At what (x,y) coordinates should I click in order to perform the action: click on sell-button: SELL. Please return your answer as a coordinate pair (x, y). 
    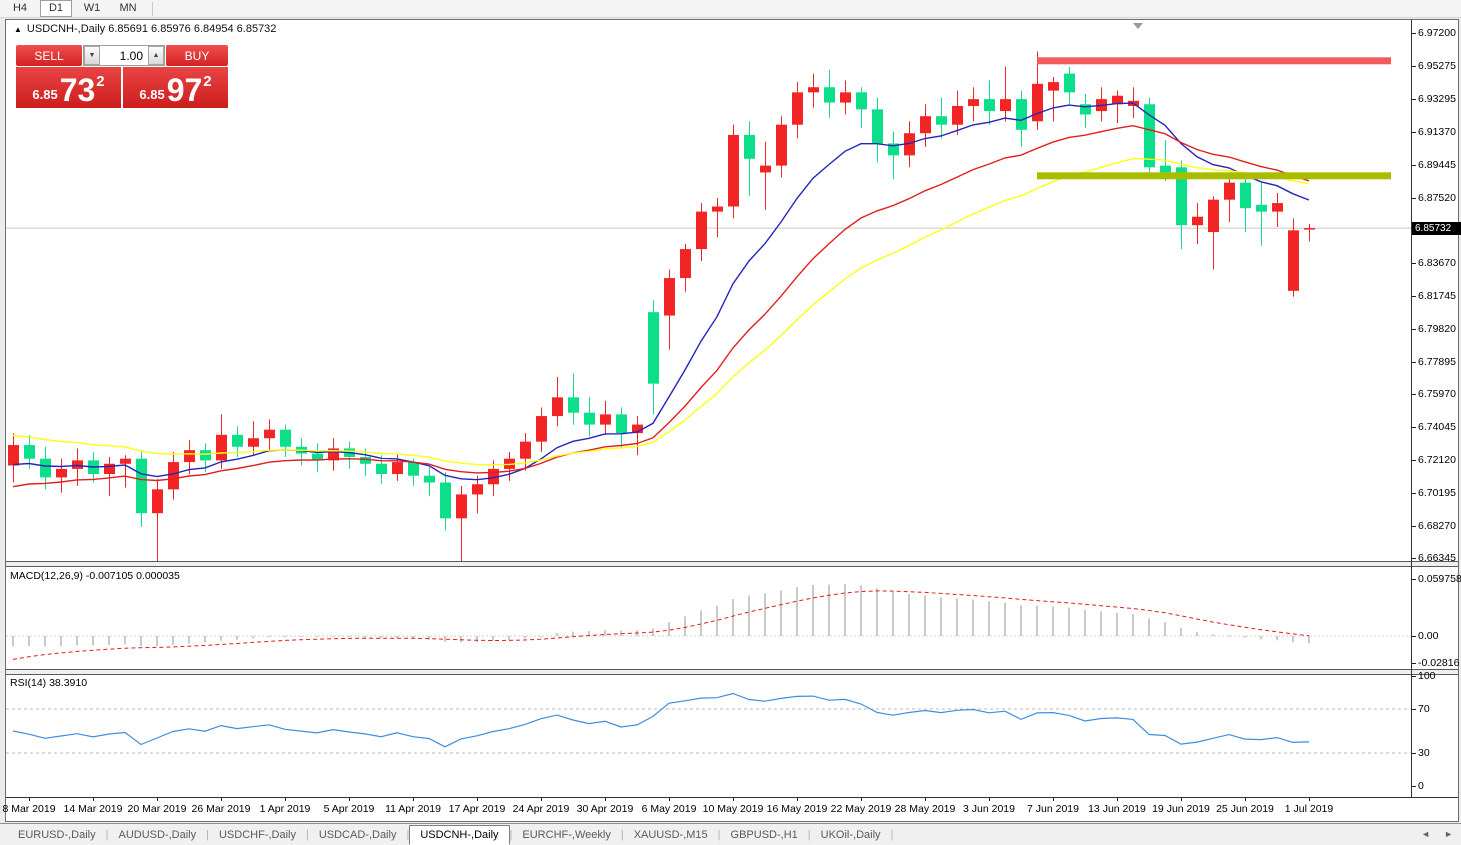
    Looking at the image, I should click on (49, 55).